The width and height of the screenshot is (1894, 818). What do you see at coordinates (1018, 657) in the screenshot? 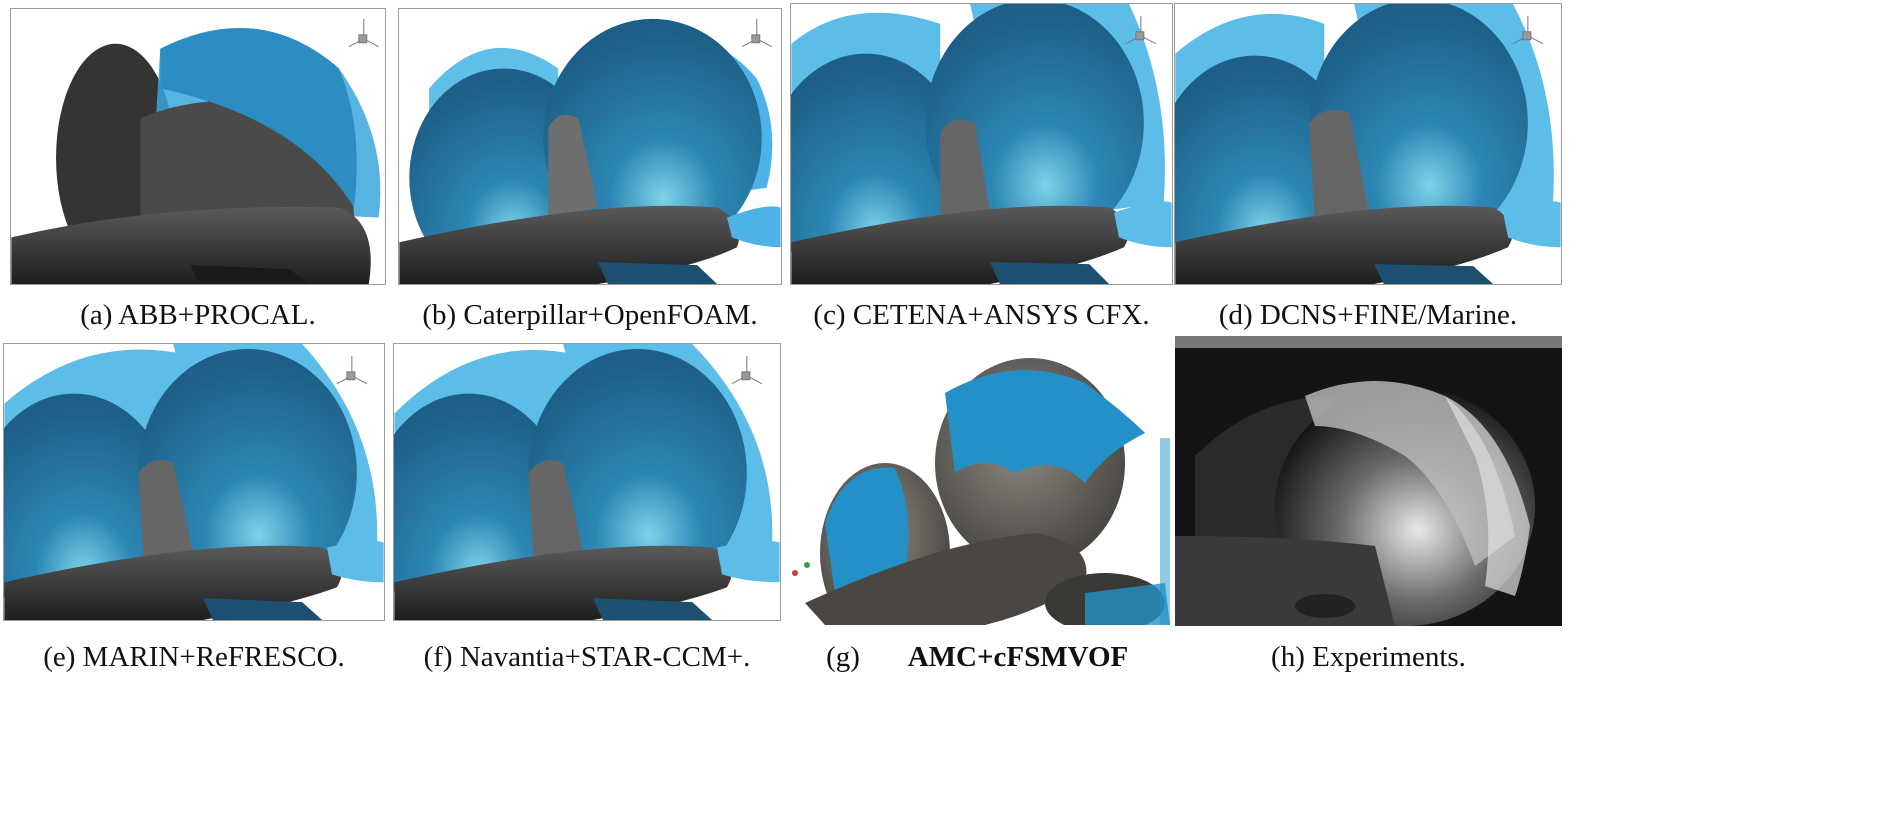
I see `caption-g-method: AMC+cFSMVOF` at bounding box center [1018, 657].